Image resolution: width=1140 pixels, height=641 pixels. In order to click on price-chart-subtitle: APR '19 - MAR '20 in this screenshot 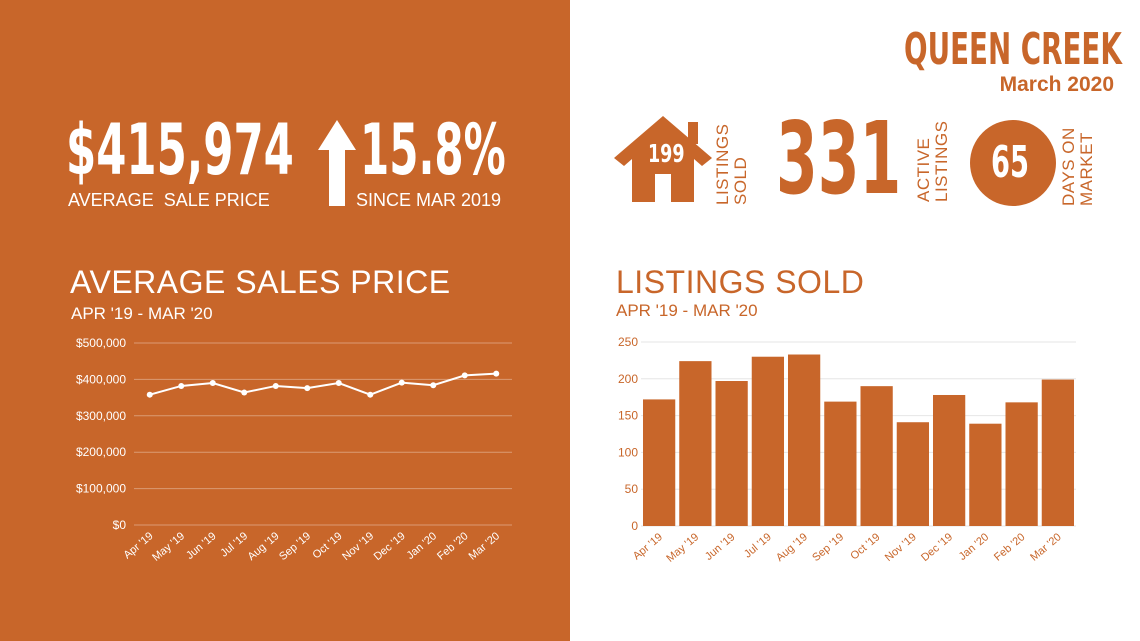, I will do `click(142, 313)`.